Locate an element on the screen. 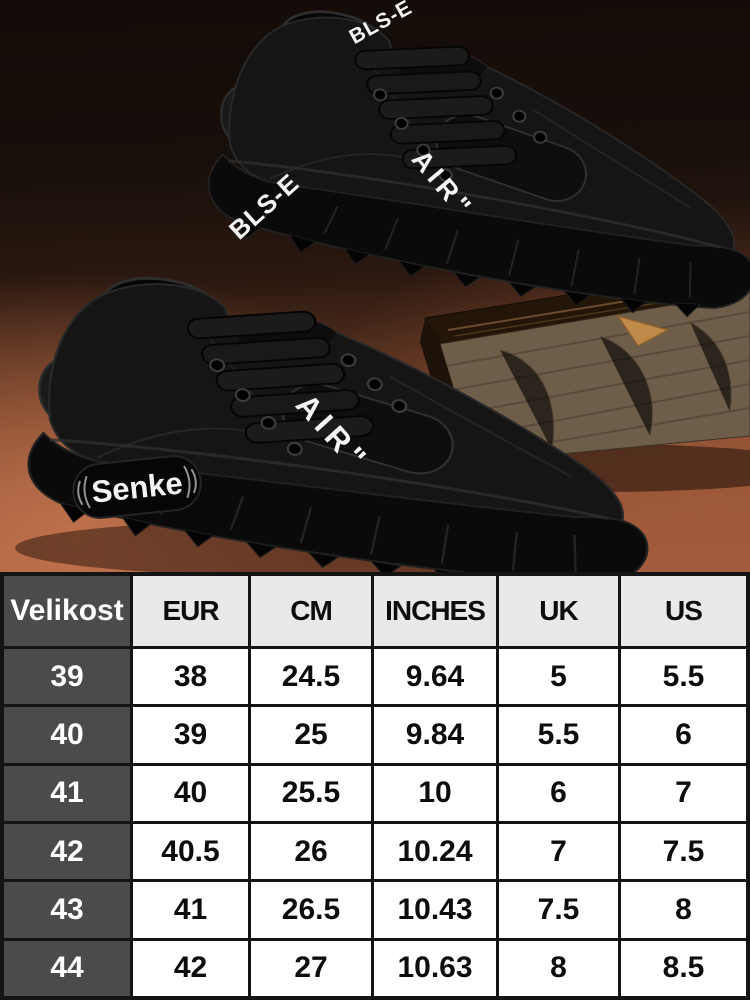  size-table-header-uk: UK is located at coordinates (558, 611).